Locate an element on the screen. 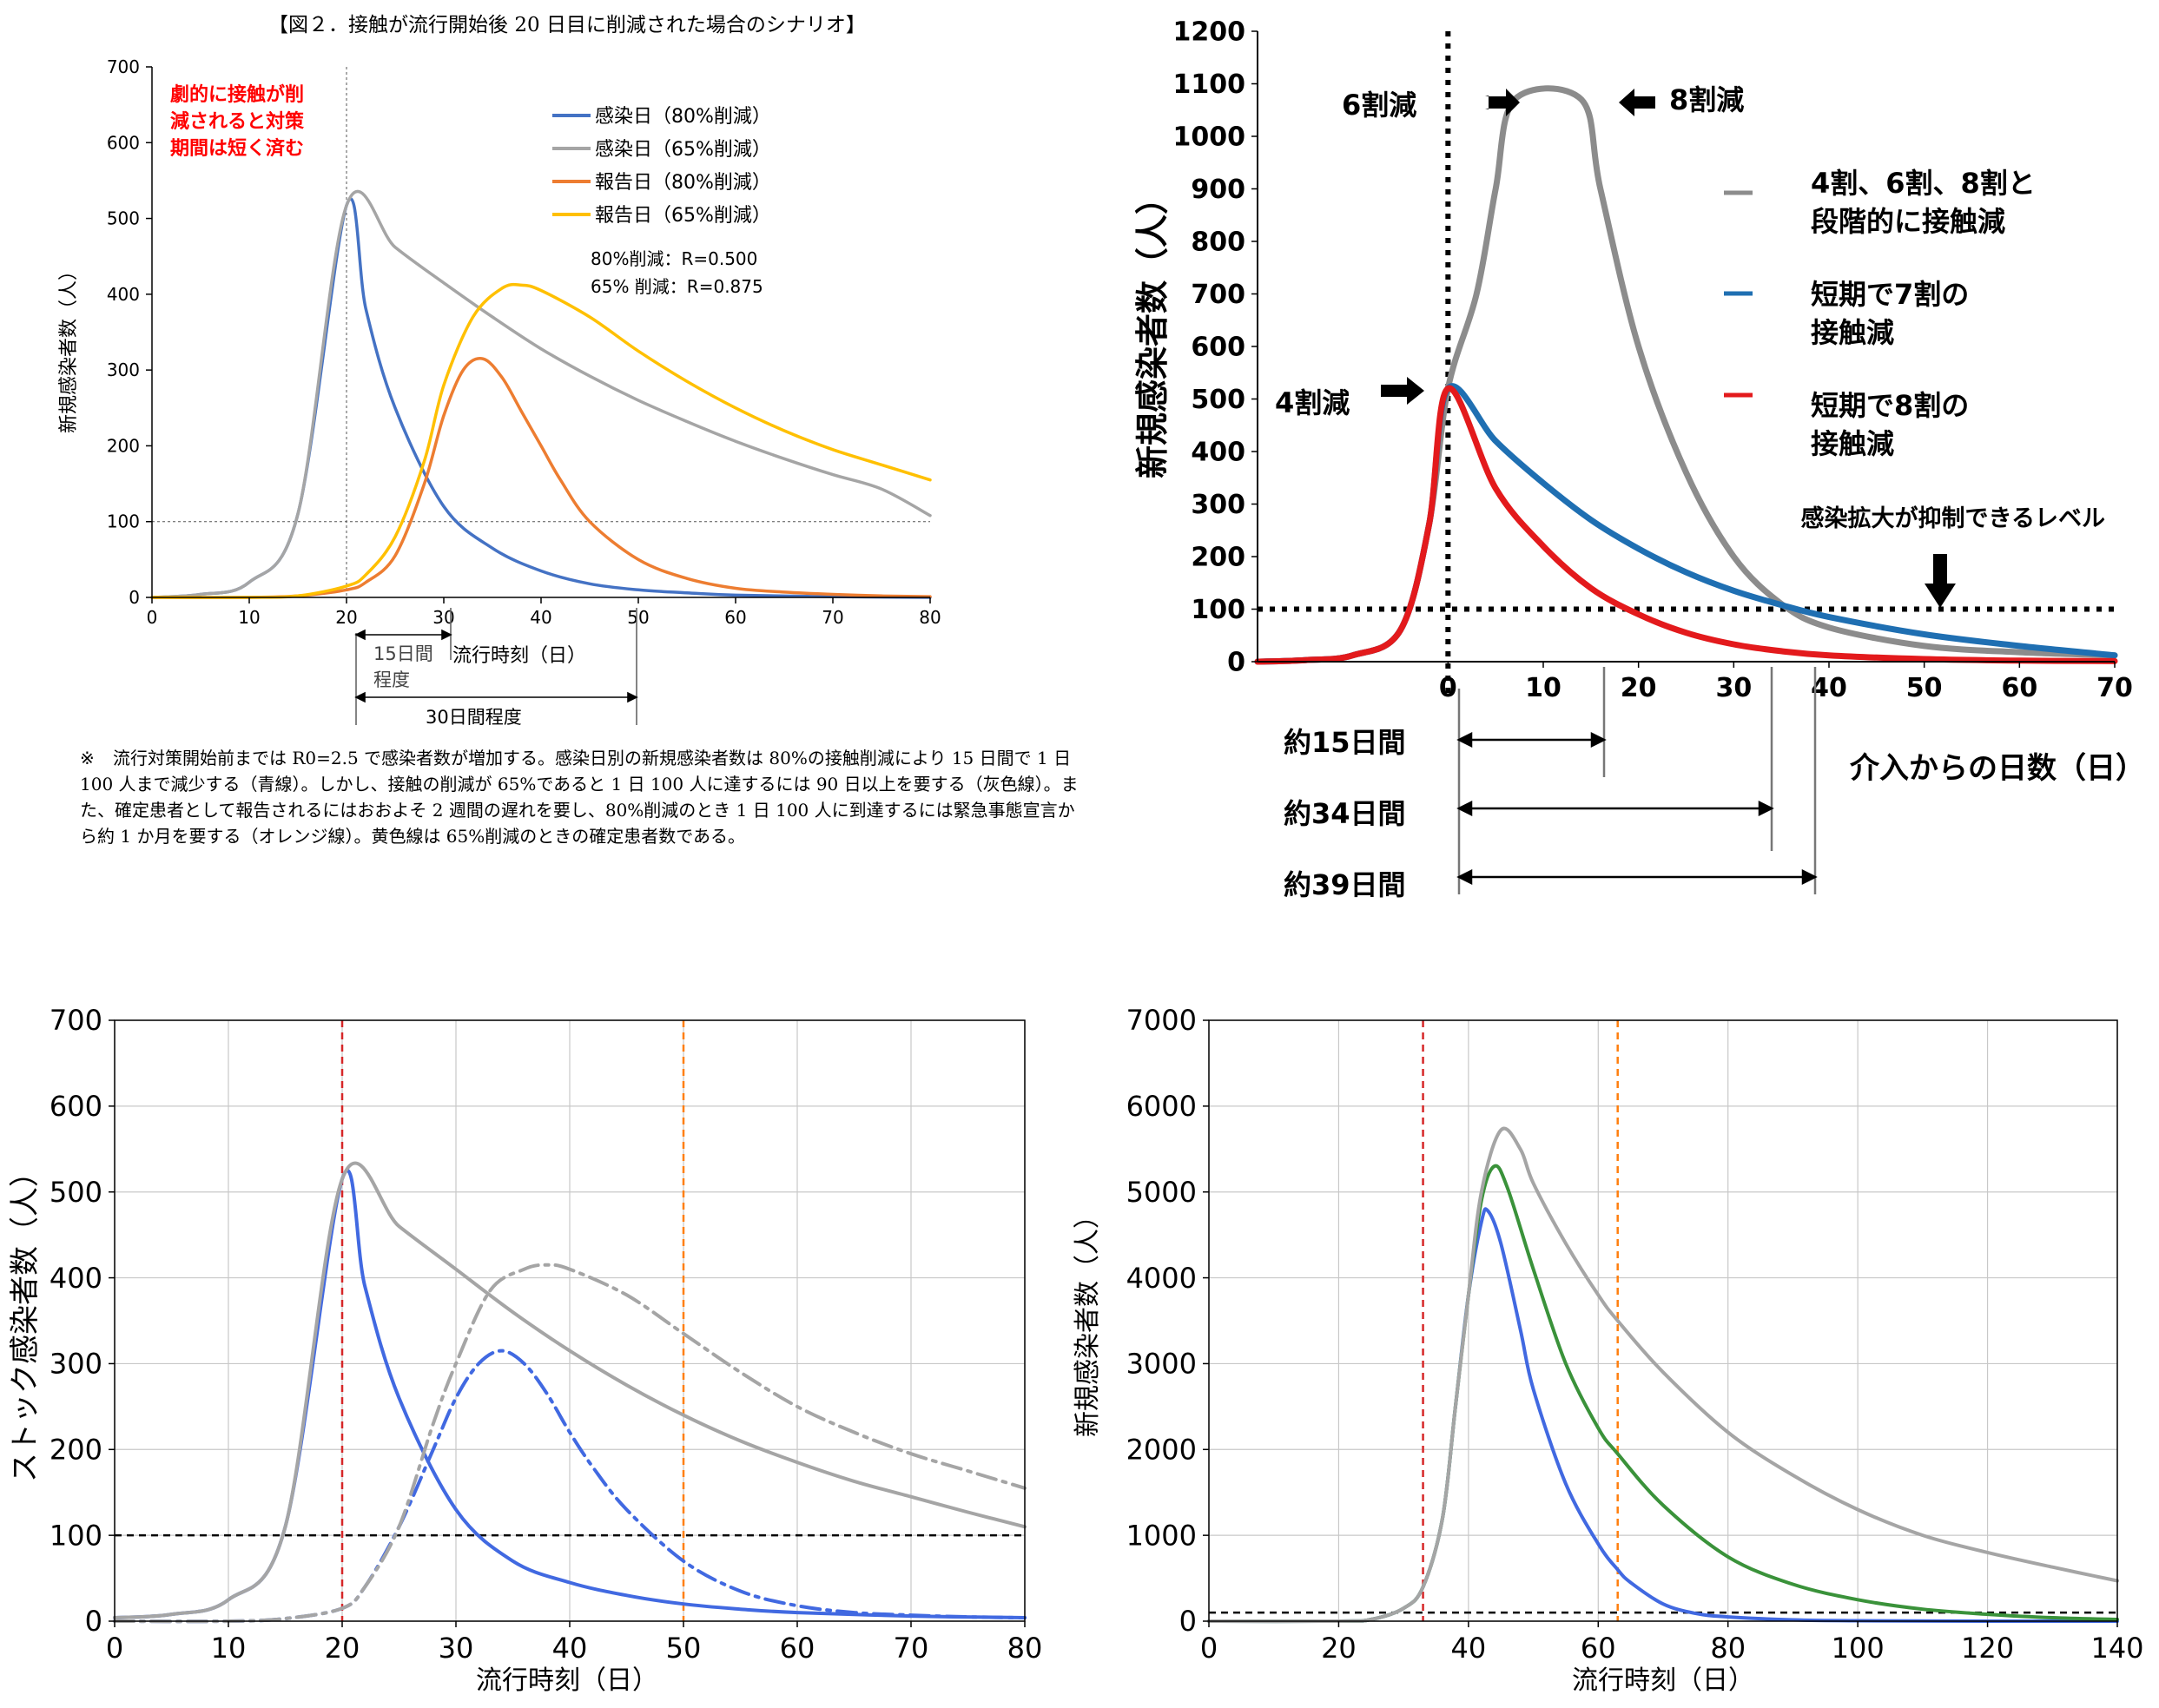 This screenshot has width=2159, height=1708. duration-30-label: 30日間程度 is located at coordinates (474, 717).